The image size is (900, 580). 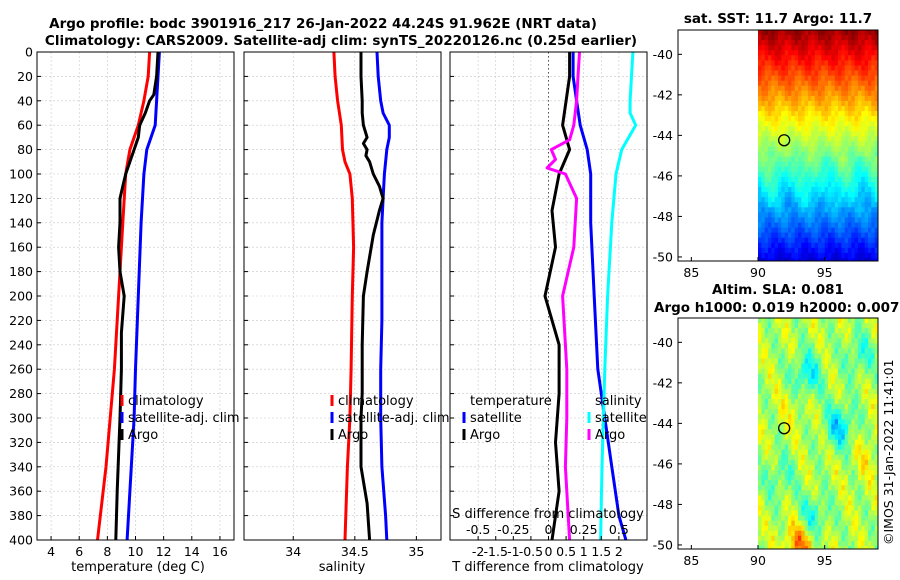 I want to click on sst-heatmap-cells, so click(x=818, y=149).